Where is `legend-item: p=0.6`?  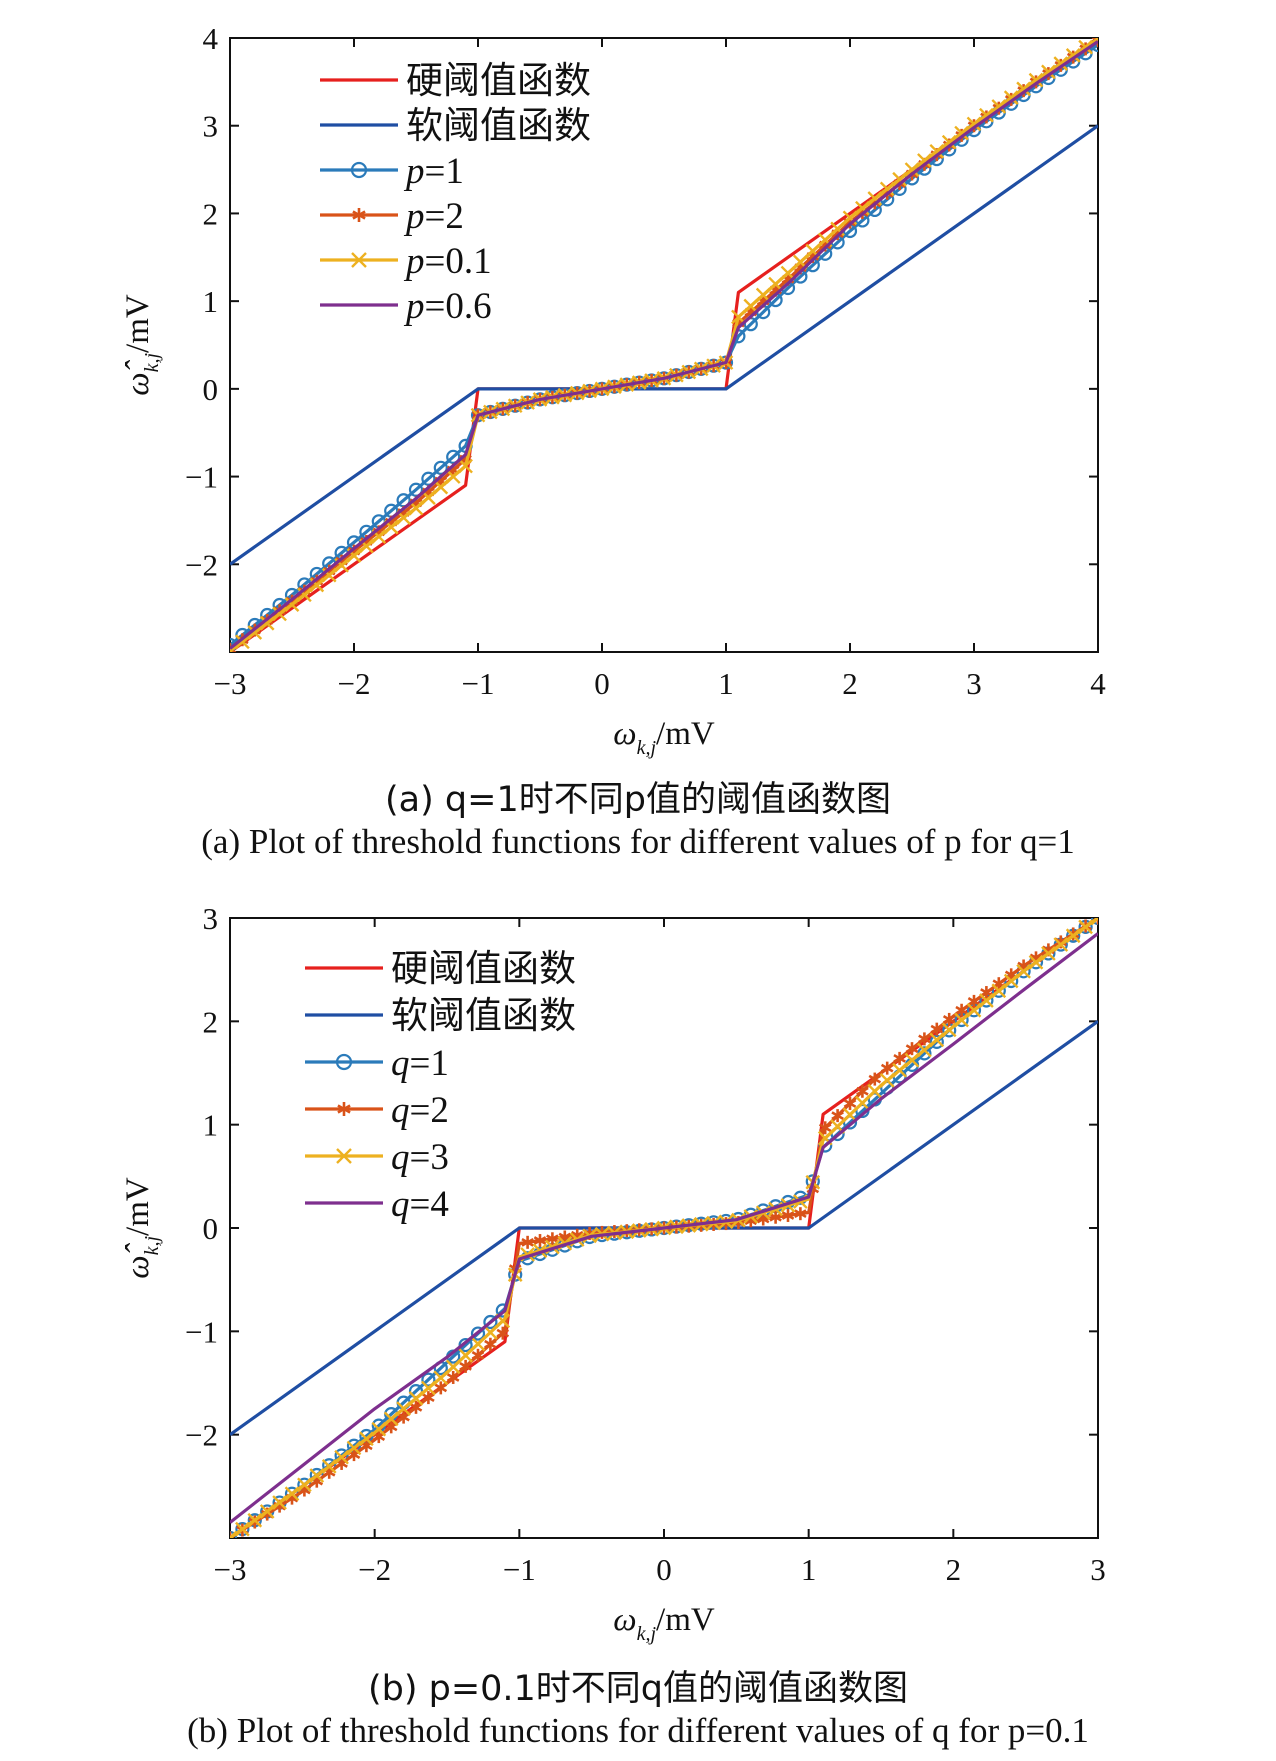
legend-item: p=0.6 is located at coordinates (406, 306).